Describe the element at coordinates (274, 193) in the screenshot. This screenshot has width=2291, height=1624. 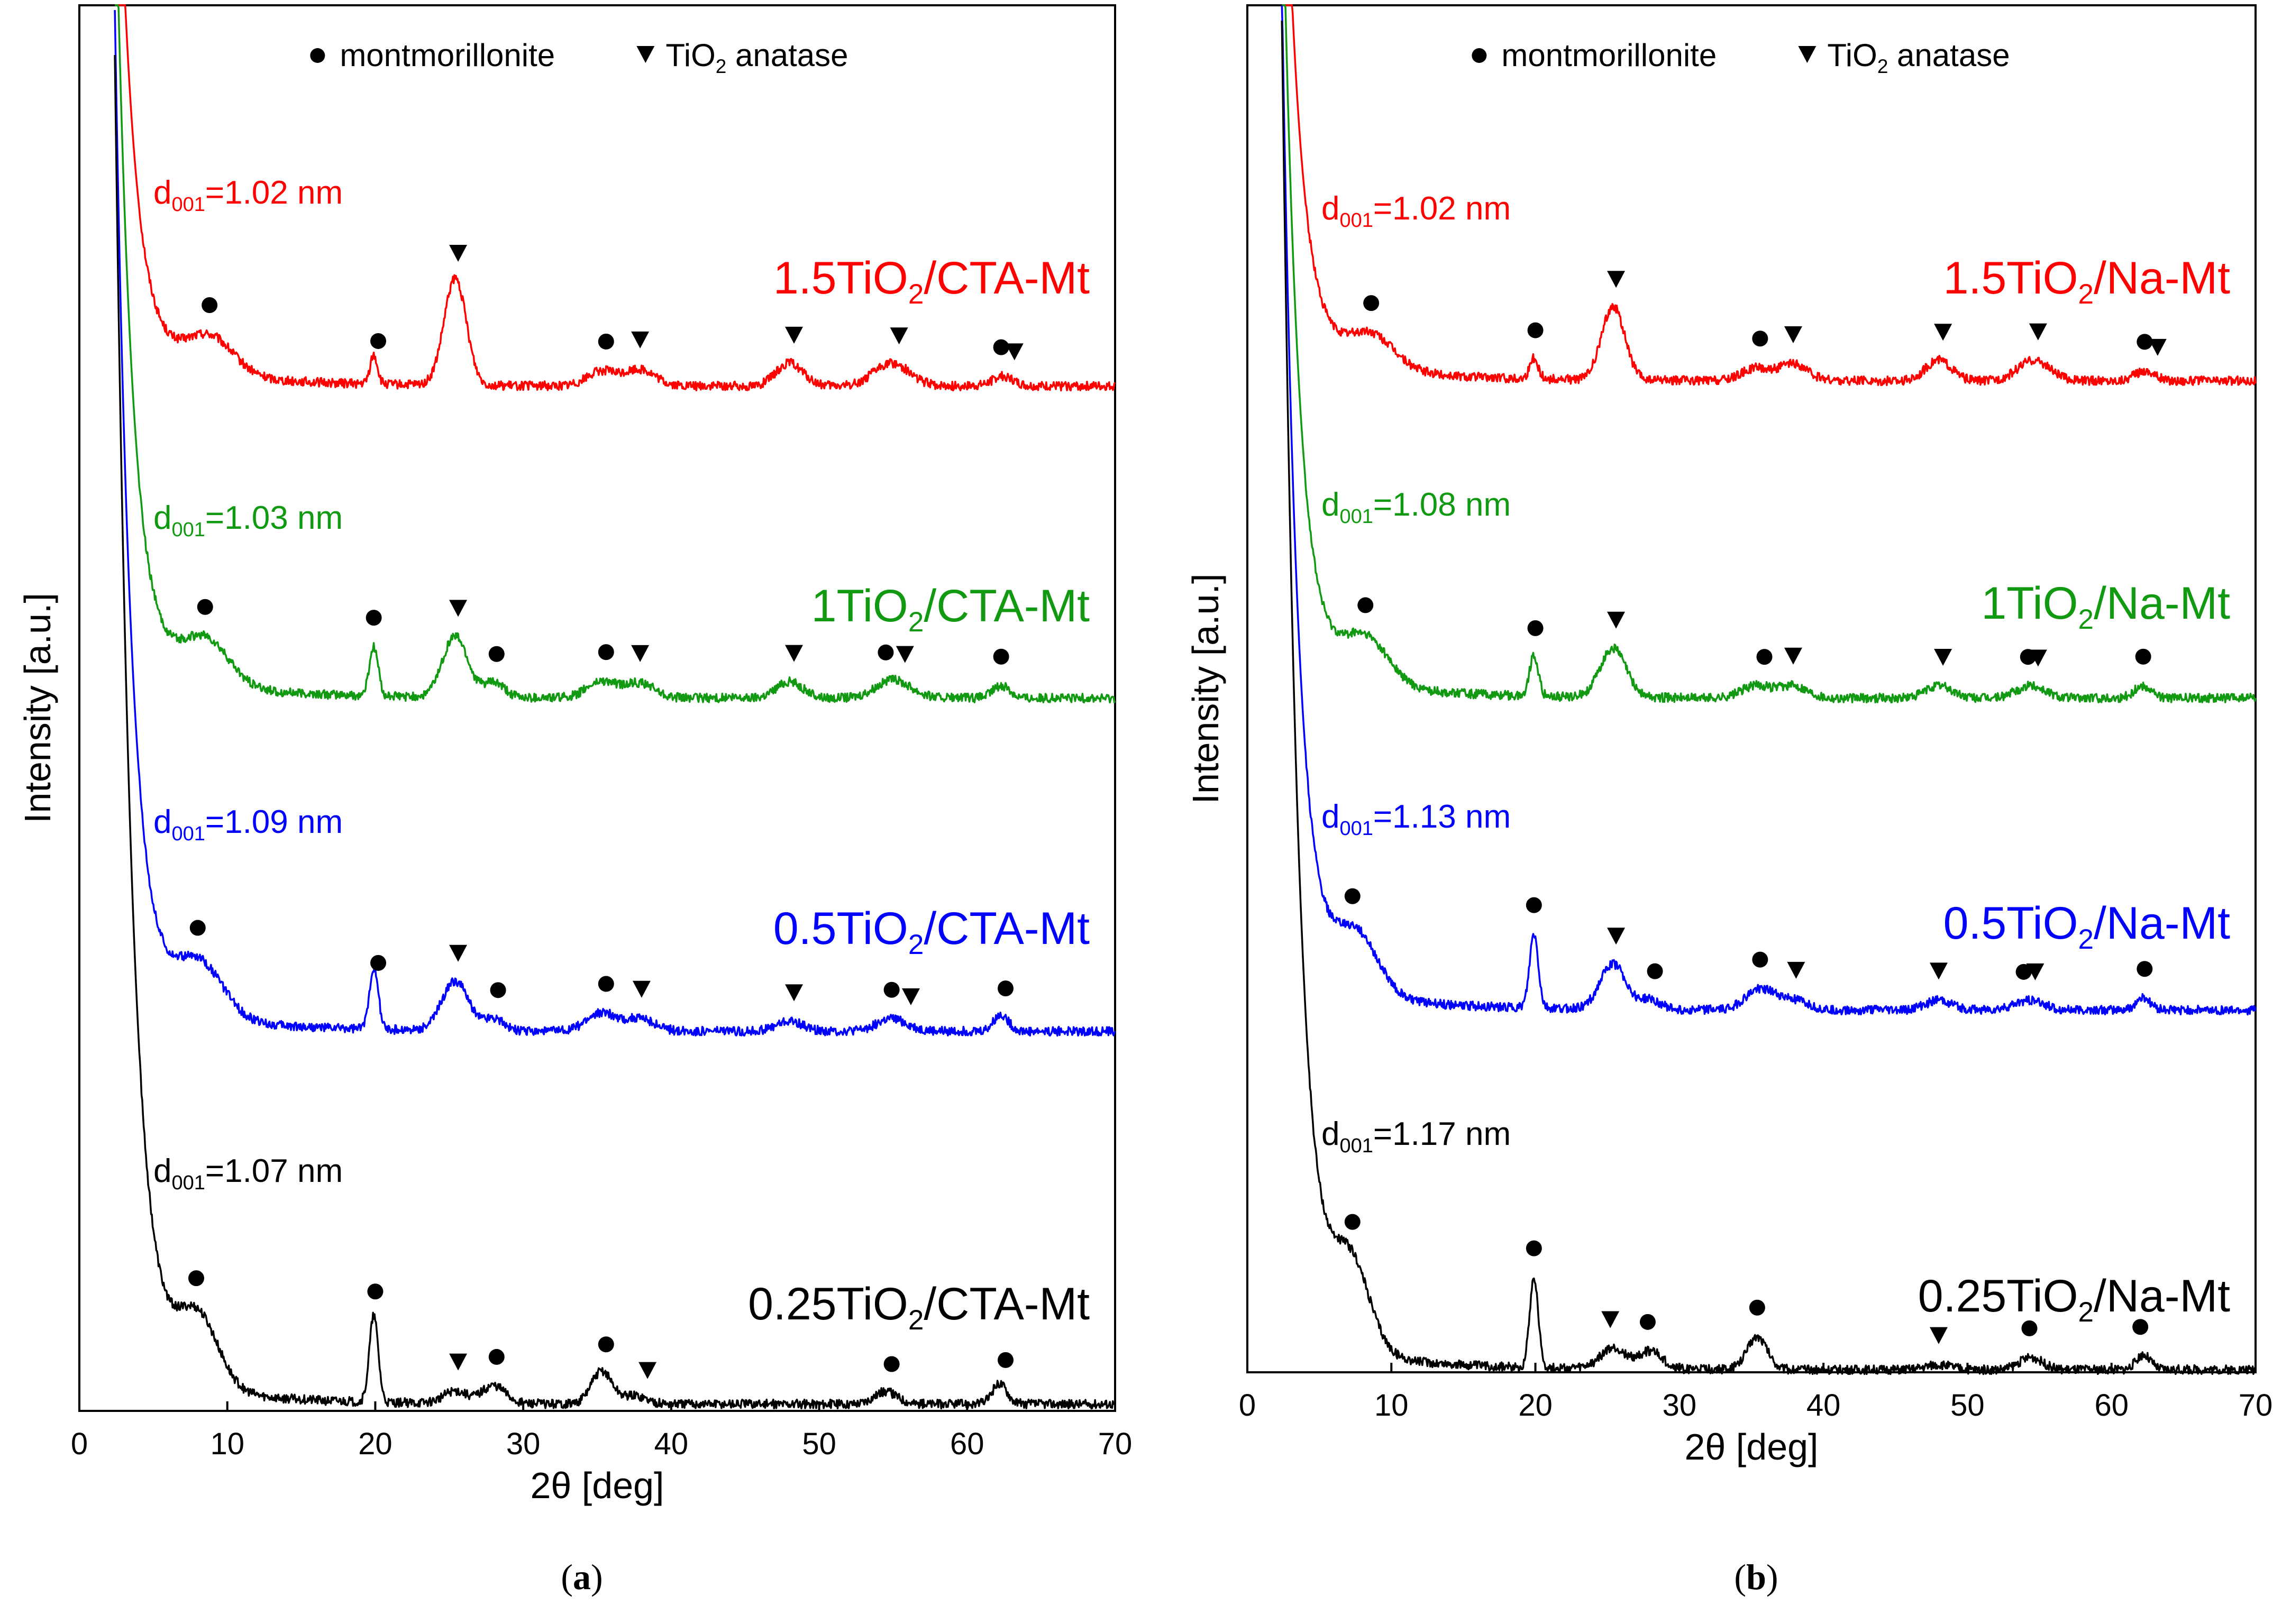
I see `d001-label-rest: =1.02 nm` at that location.